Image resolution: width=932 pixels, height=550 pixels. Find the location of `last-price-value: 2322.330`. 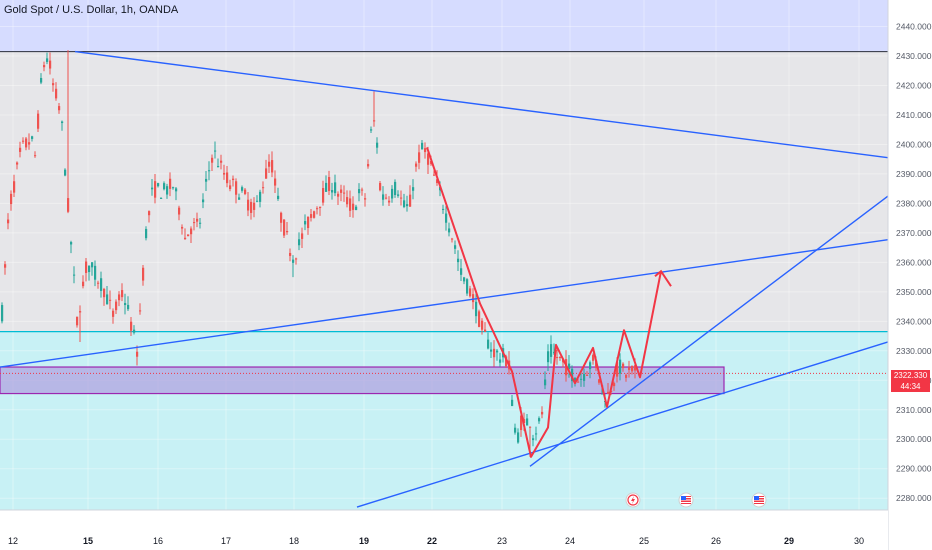

last-price-value: 2322.330 is located at coordinates (910, 375).